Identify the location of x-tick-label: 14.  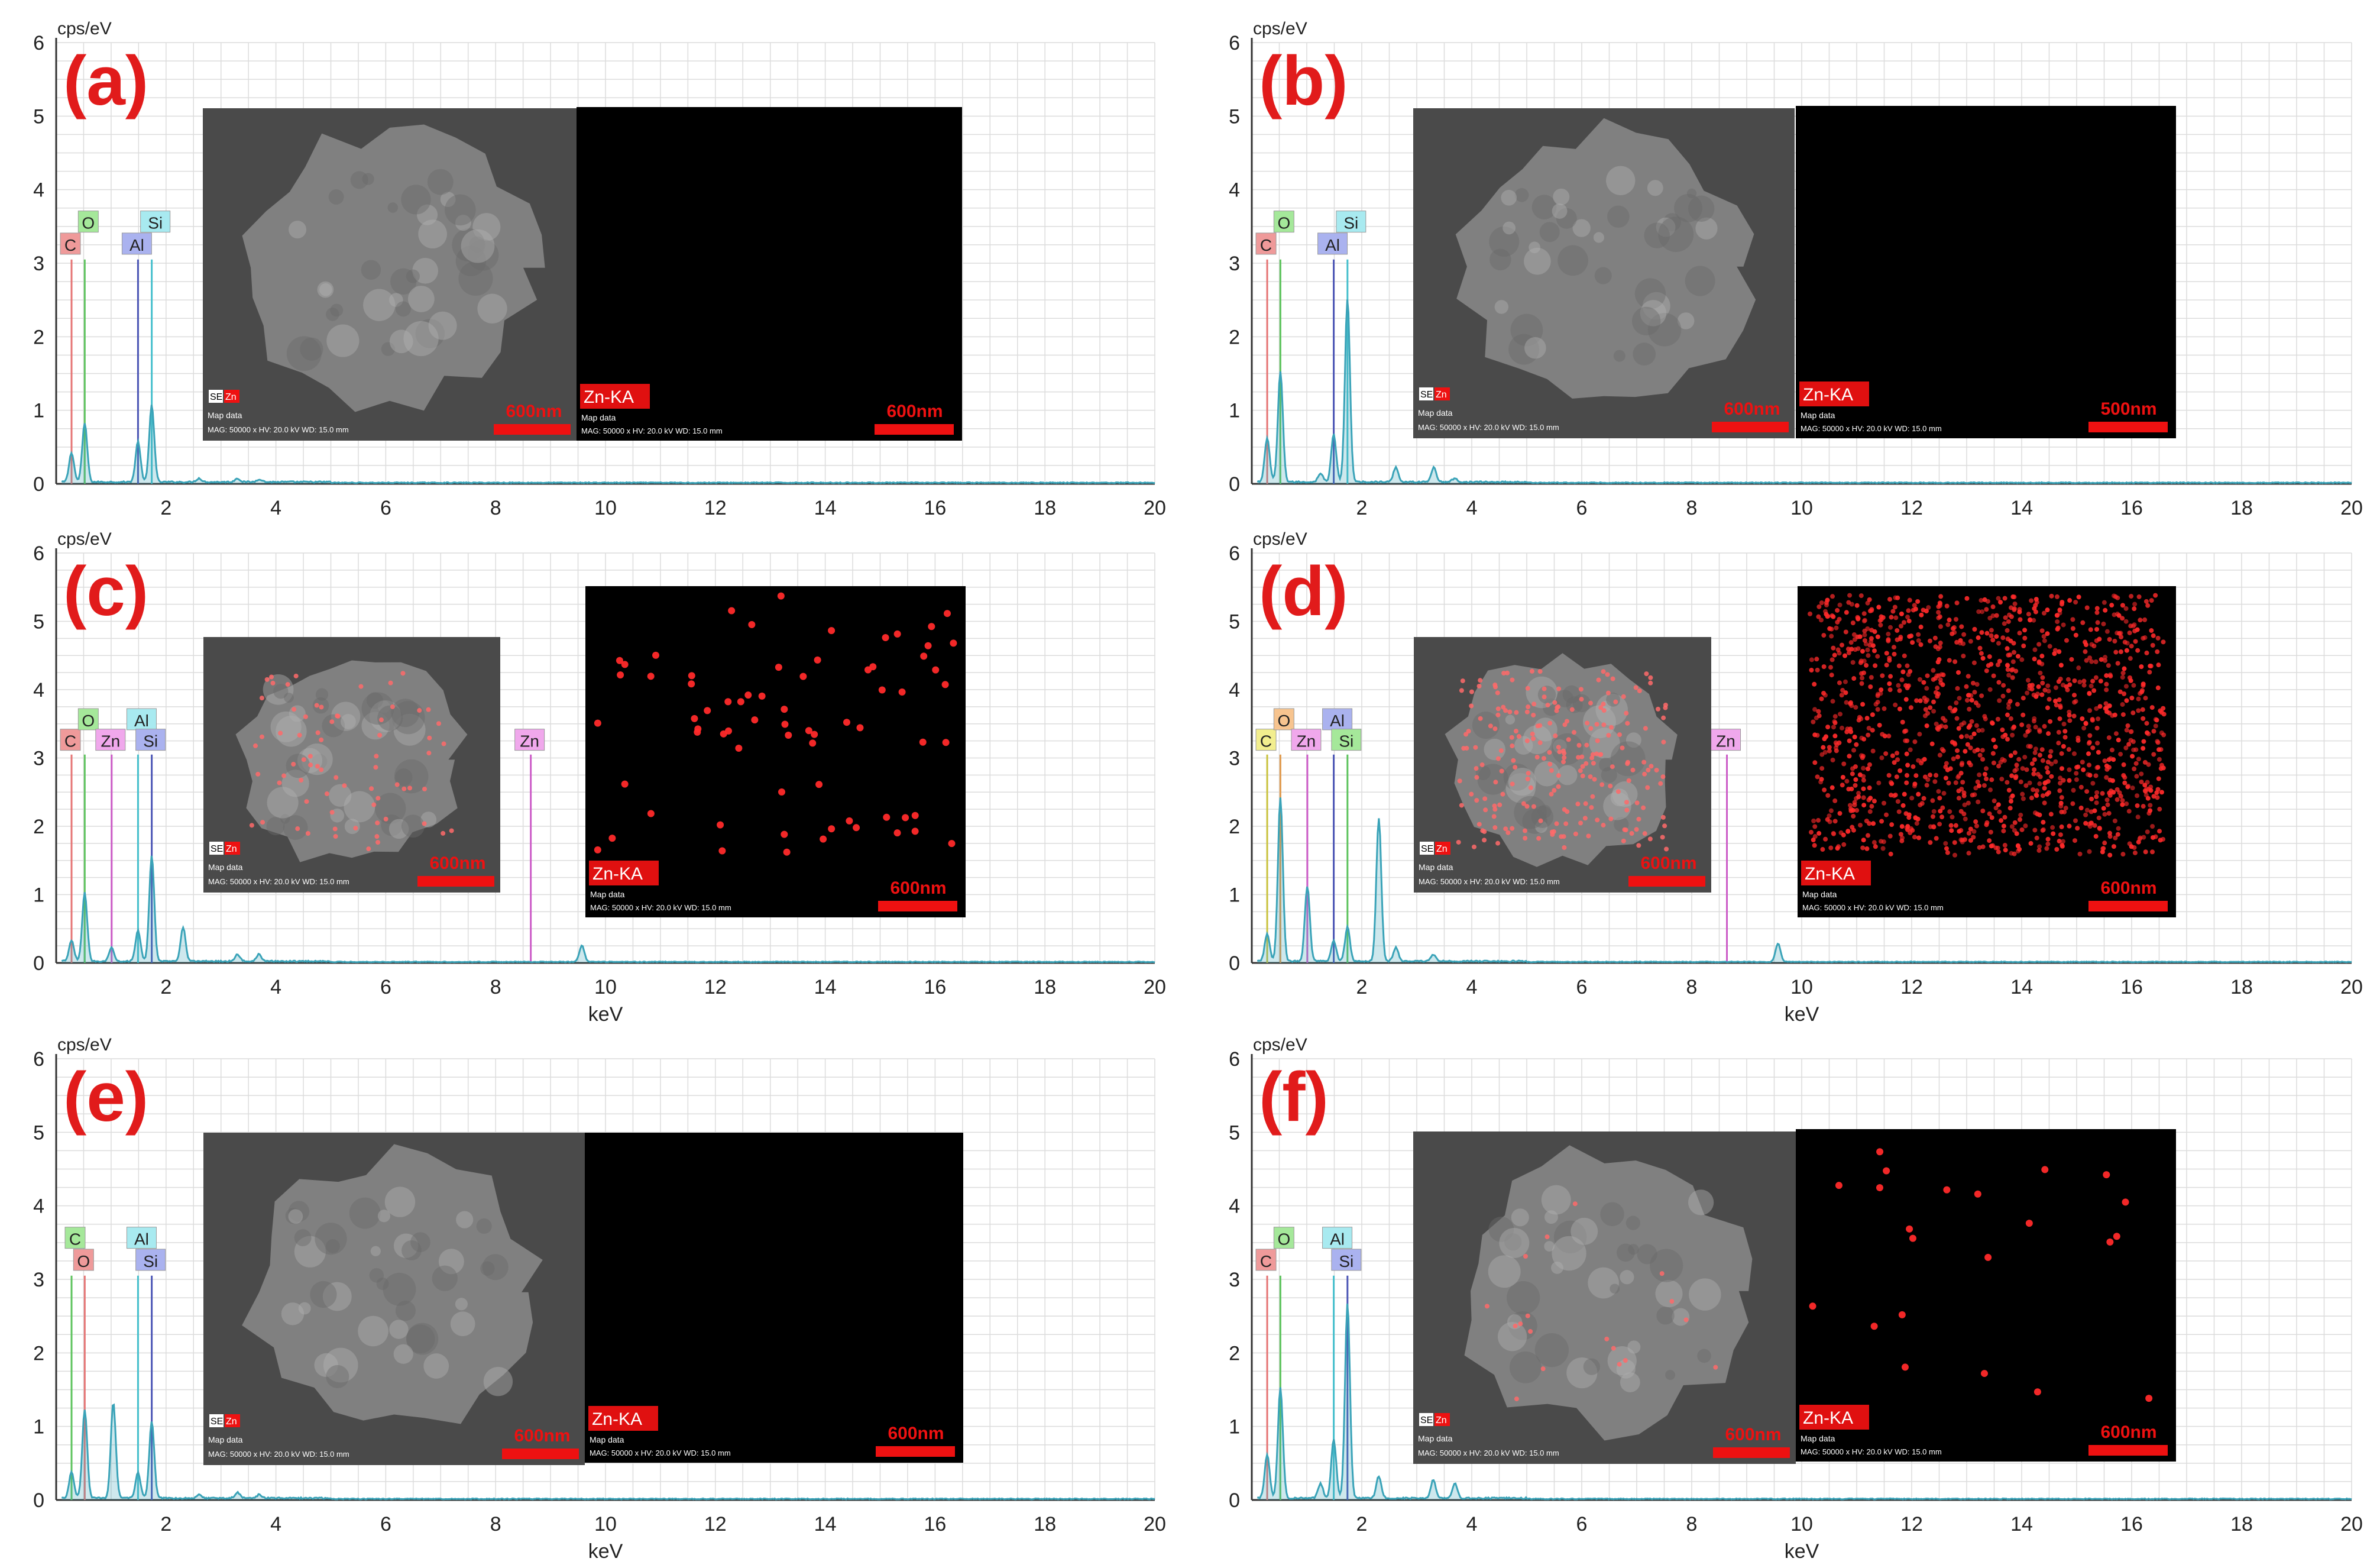
(826, 987).